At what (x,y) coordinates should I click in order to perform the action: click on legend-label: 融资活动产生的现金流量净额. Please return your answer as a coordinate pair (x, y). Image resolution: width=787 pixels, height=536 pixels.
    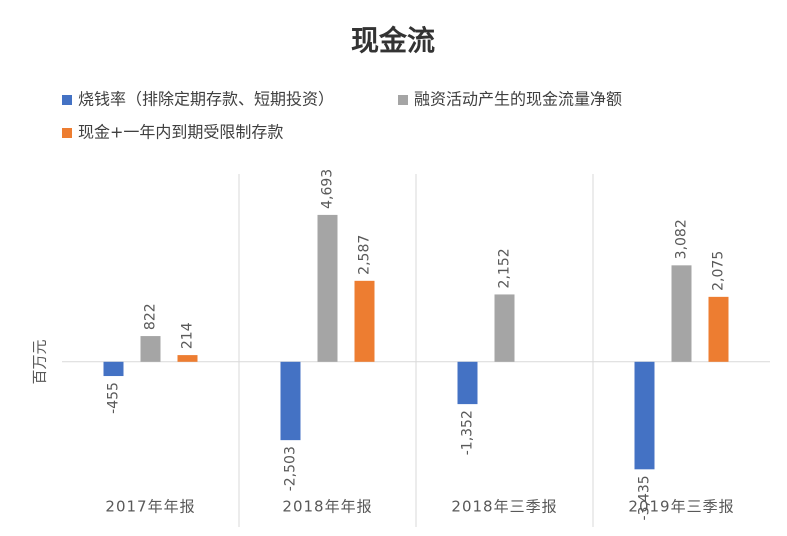
    Looking at the image, I should click on (518, 99).